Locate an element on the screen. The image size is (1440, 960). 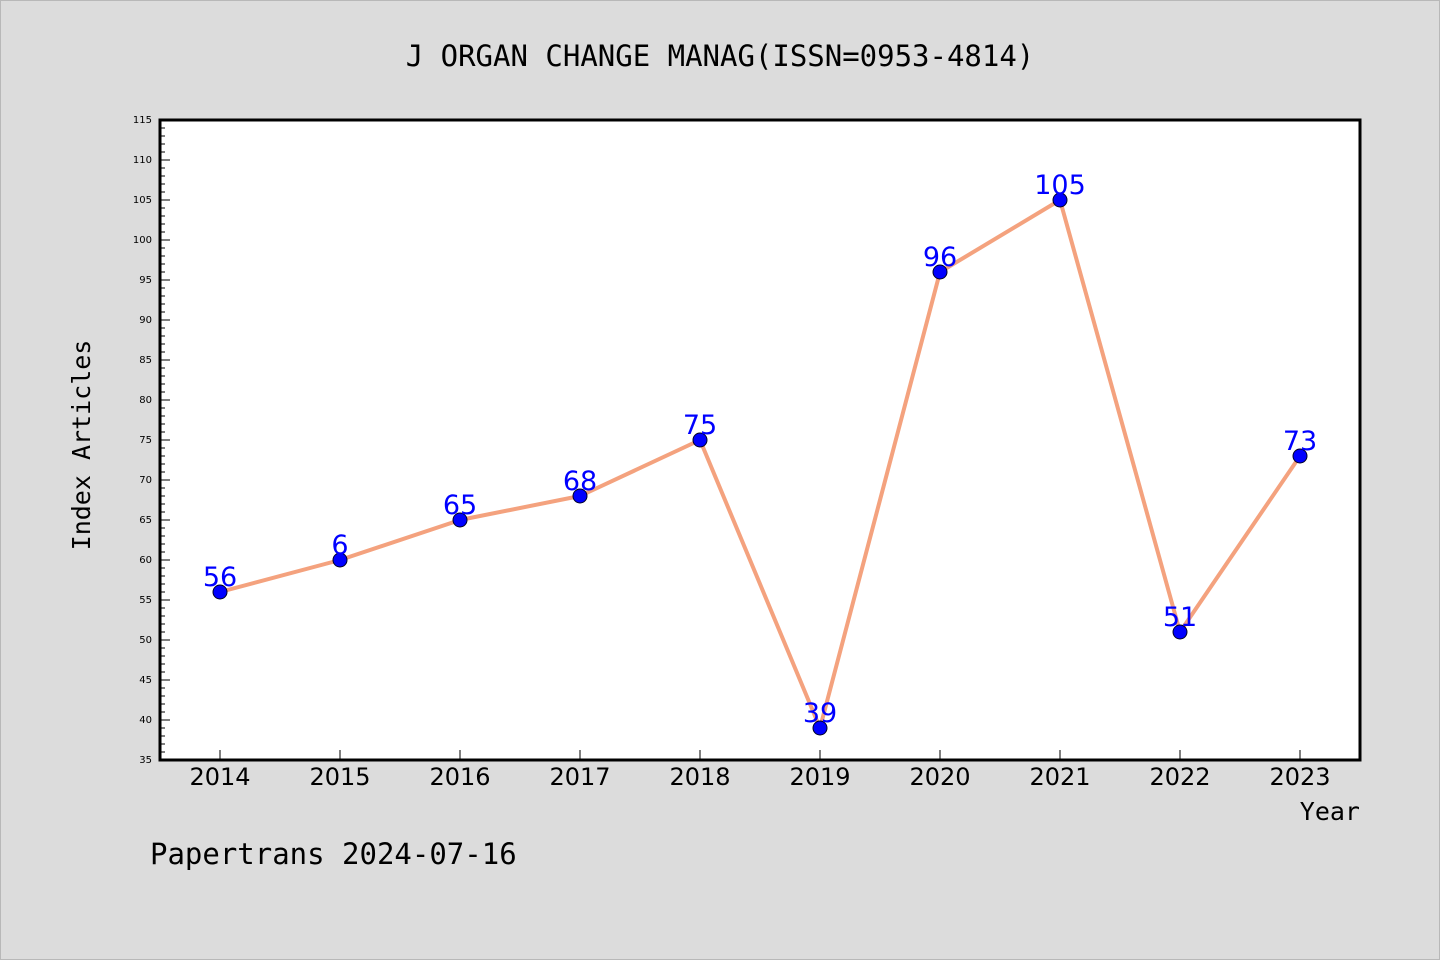
y-tick-label: 70 is located at coordinates (145, 480).